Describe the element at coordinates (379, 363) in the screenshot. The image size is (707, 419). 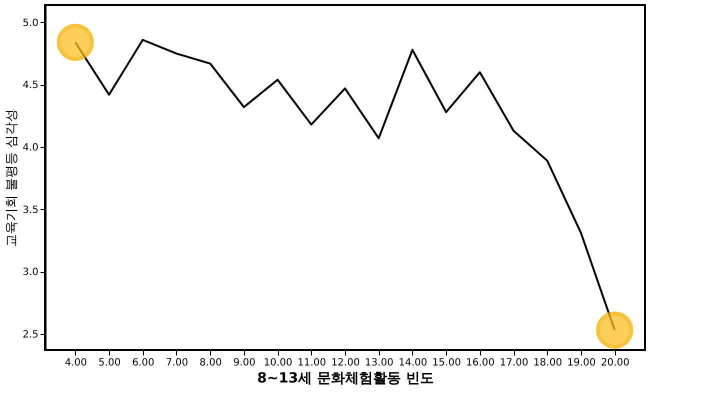
I see `x-tick-label: 13.00` at that location.